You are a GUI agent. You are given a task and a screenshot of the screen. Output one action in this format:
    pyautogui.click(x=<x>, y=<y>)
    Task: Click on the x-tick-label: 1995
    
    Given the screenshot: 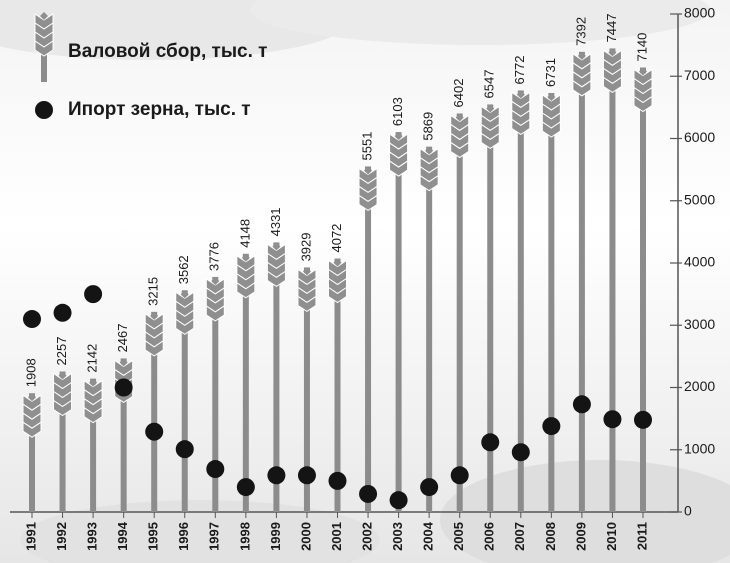 What is the action you would take?
    pyautogui.click(x=153, y=536)
    